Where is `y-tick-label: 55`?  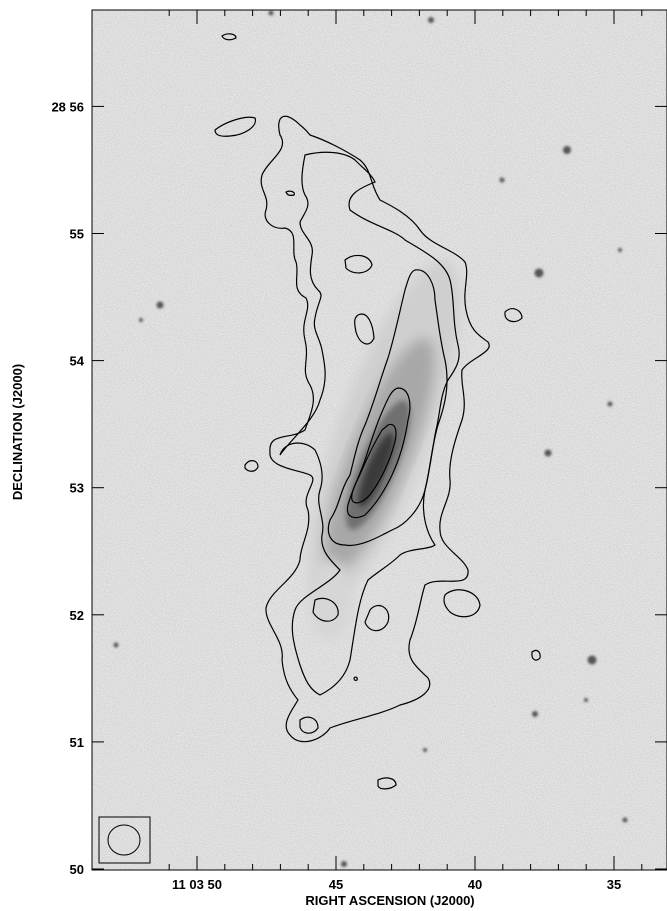
y-tick-label: 55 is located at coordinates (77, 234).